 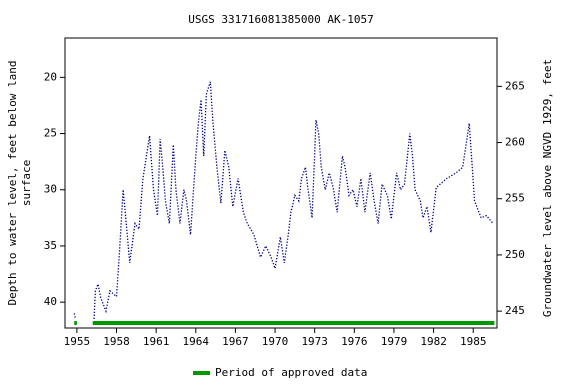 I want to click on y2-tick-label: 245, so click(x=515, y=310).